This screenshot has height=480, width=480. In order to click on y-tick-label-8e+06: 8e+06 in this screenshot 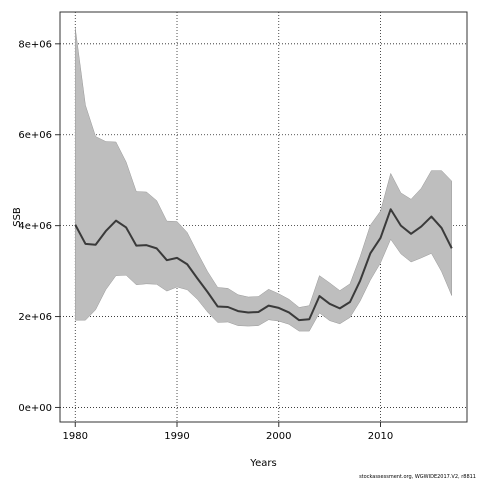, I will do `click(35, 44)`.